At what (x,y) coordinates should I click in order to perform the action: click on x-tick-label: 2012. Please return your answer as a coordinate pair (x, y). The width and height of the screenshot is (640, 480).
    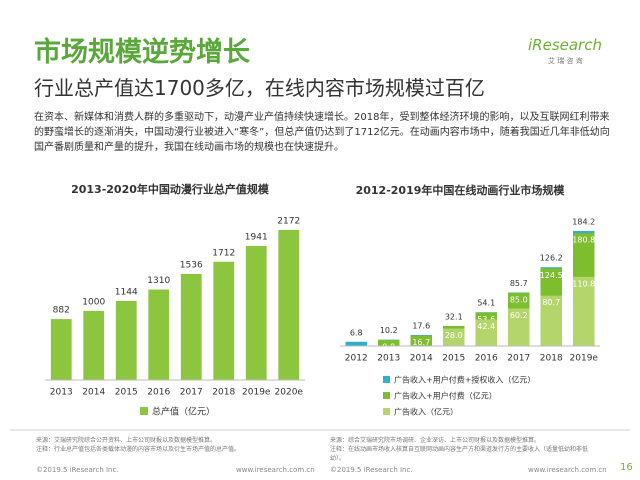
    Looking at the image, I should click on (356, 359).